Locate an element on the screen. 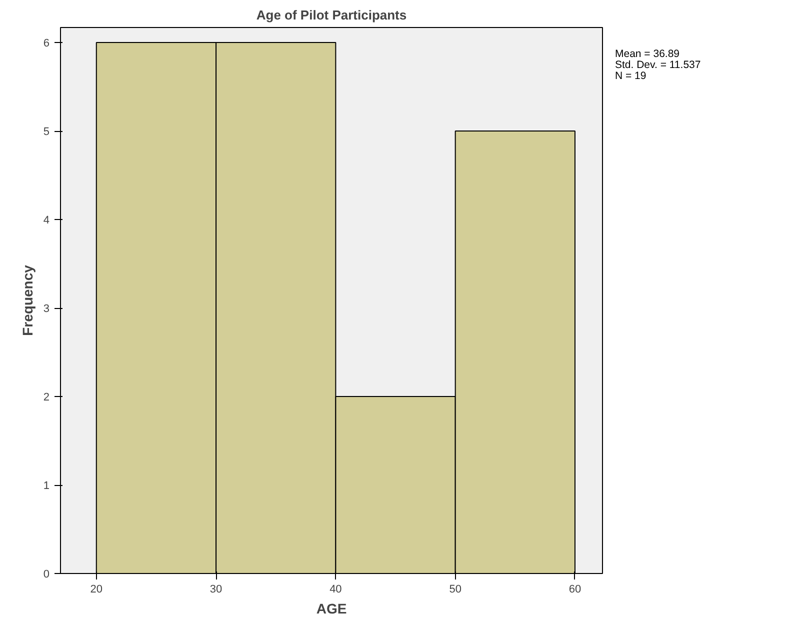 This screenshot has width=793, height=641. y-tick-label: 2 is located at coordinates (46, 398).